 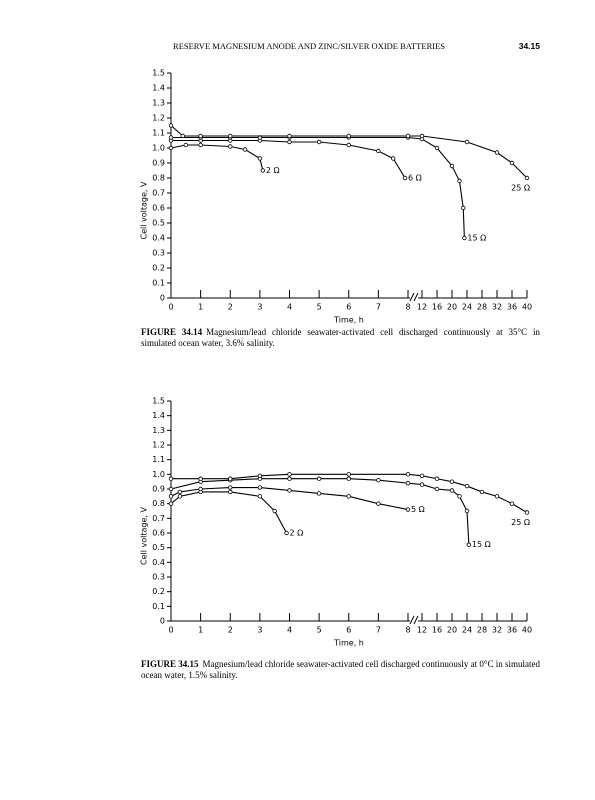 What do you see at coordinates (273, 170) in the screenshot?
I see `series-label: 2 Ω` at bounding box center [273, 170].